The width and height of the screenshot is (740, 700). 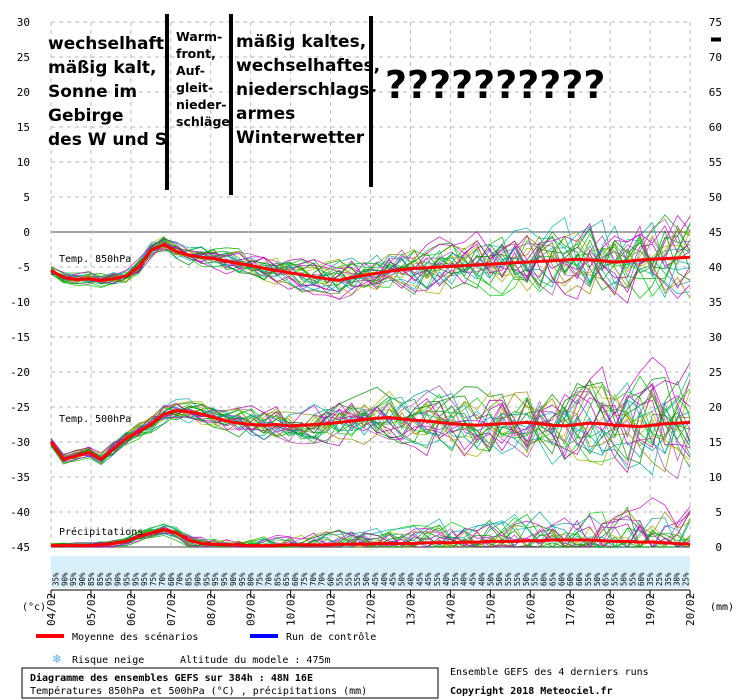 I want to click on annotation-3-line: Winterwetter, so click(x=300, y=138).